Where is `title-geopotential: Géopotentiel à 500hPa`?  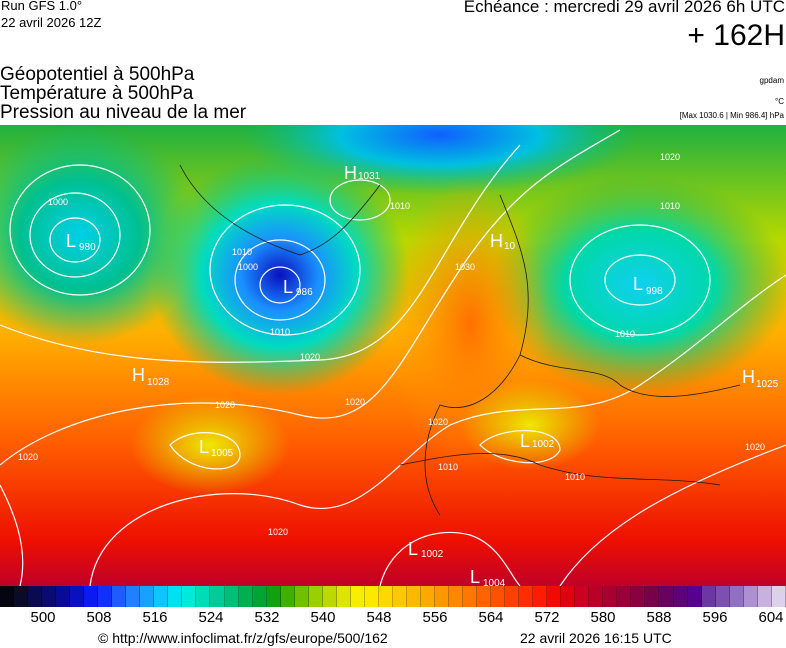
title-geopotential: Géopotentiel à 500hPa is located at coordinates (97, 74).